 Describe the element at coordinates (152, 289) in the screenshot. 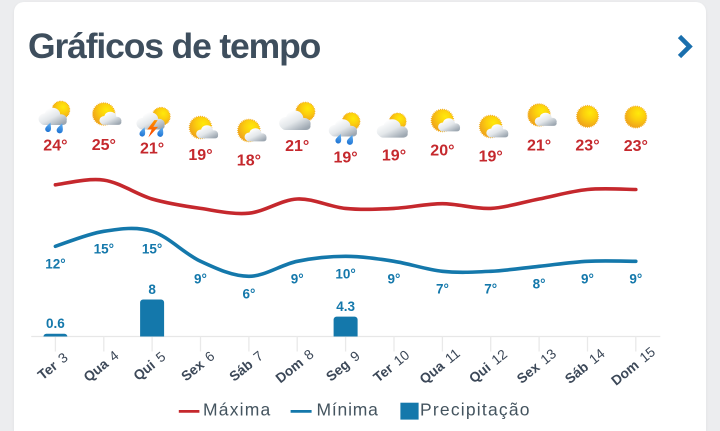

I see `svg-text: 8` at that location.